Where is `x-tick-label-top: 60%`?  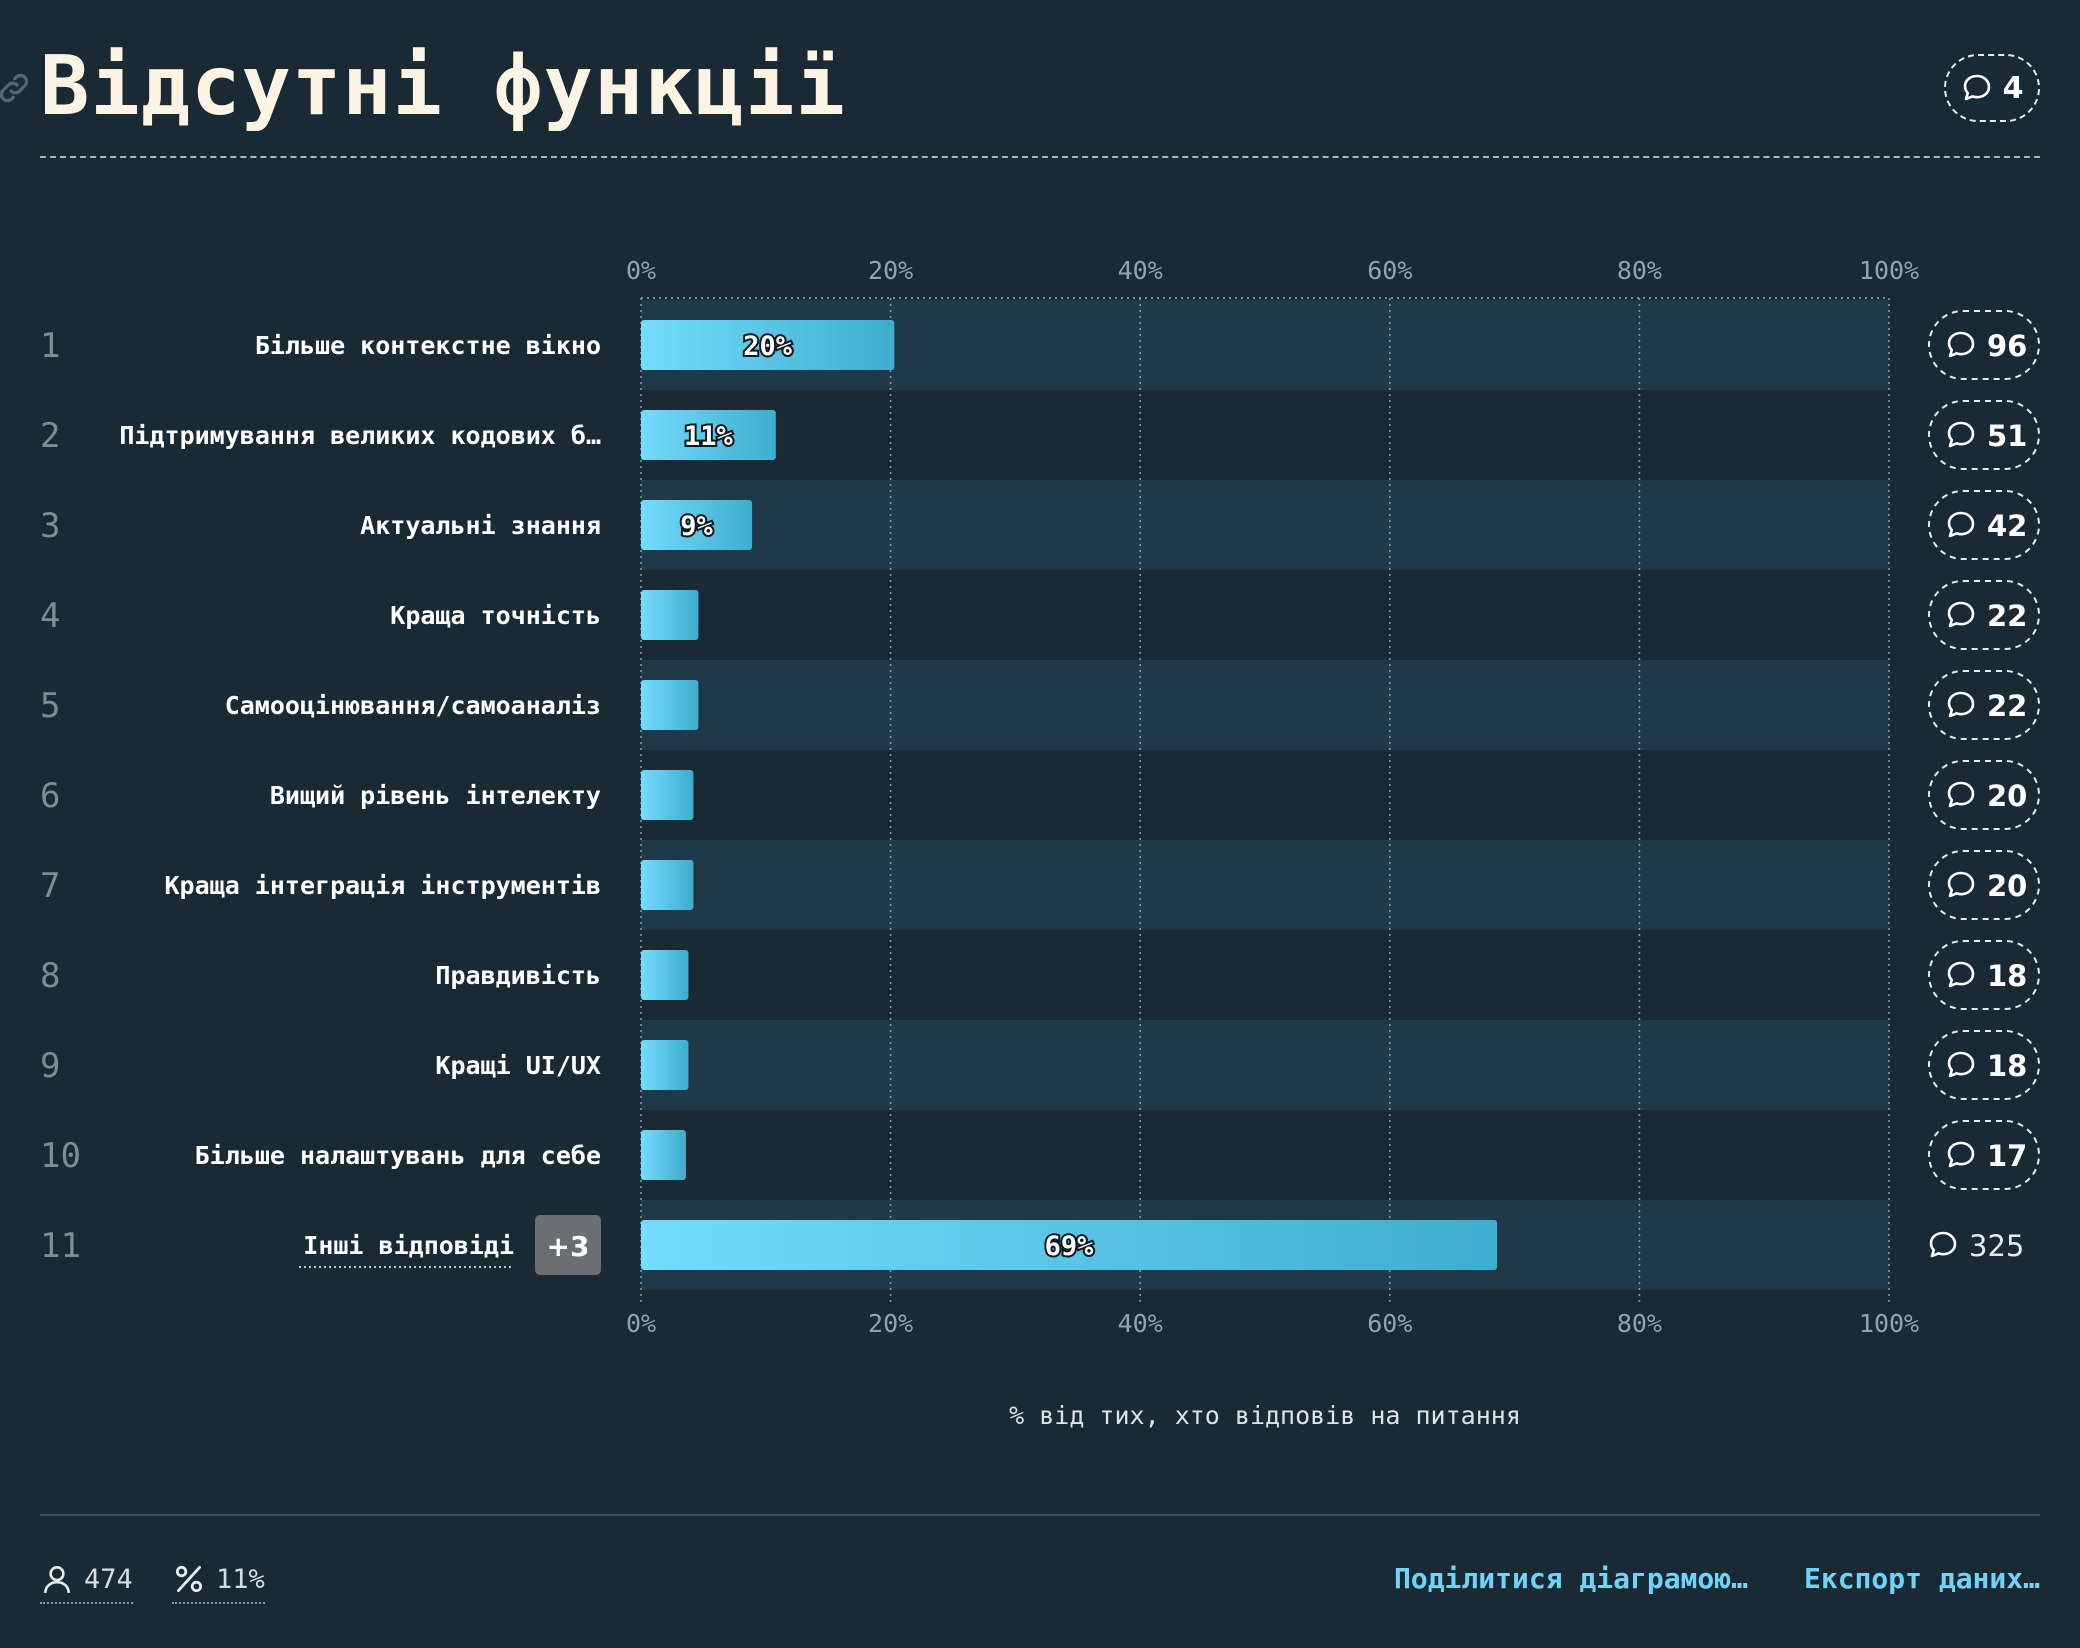 x-tick-label-top: 60% is located at coordinates (1389, 270).